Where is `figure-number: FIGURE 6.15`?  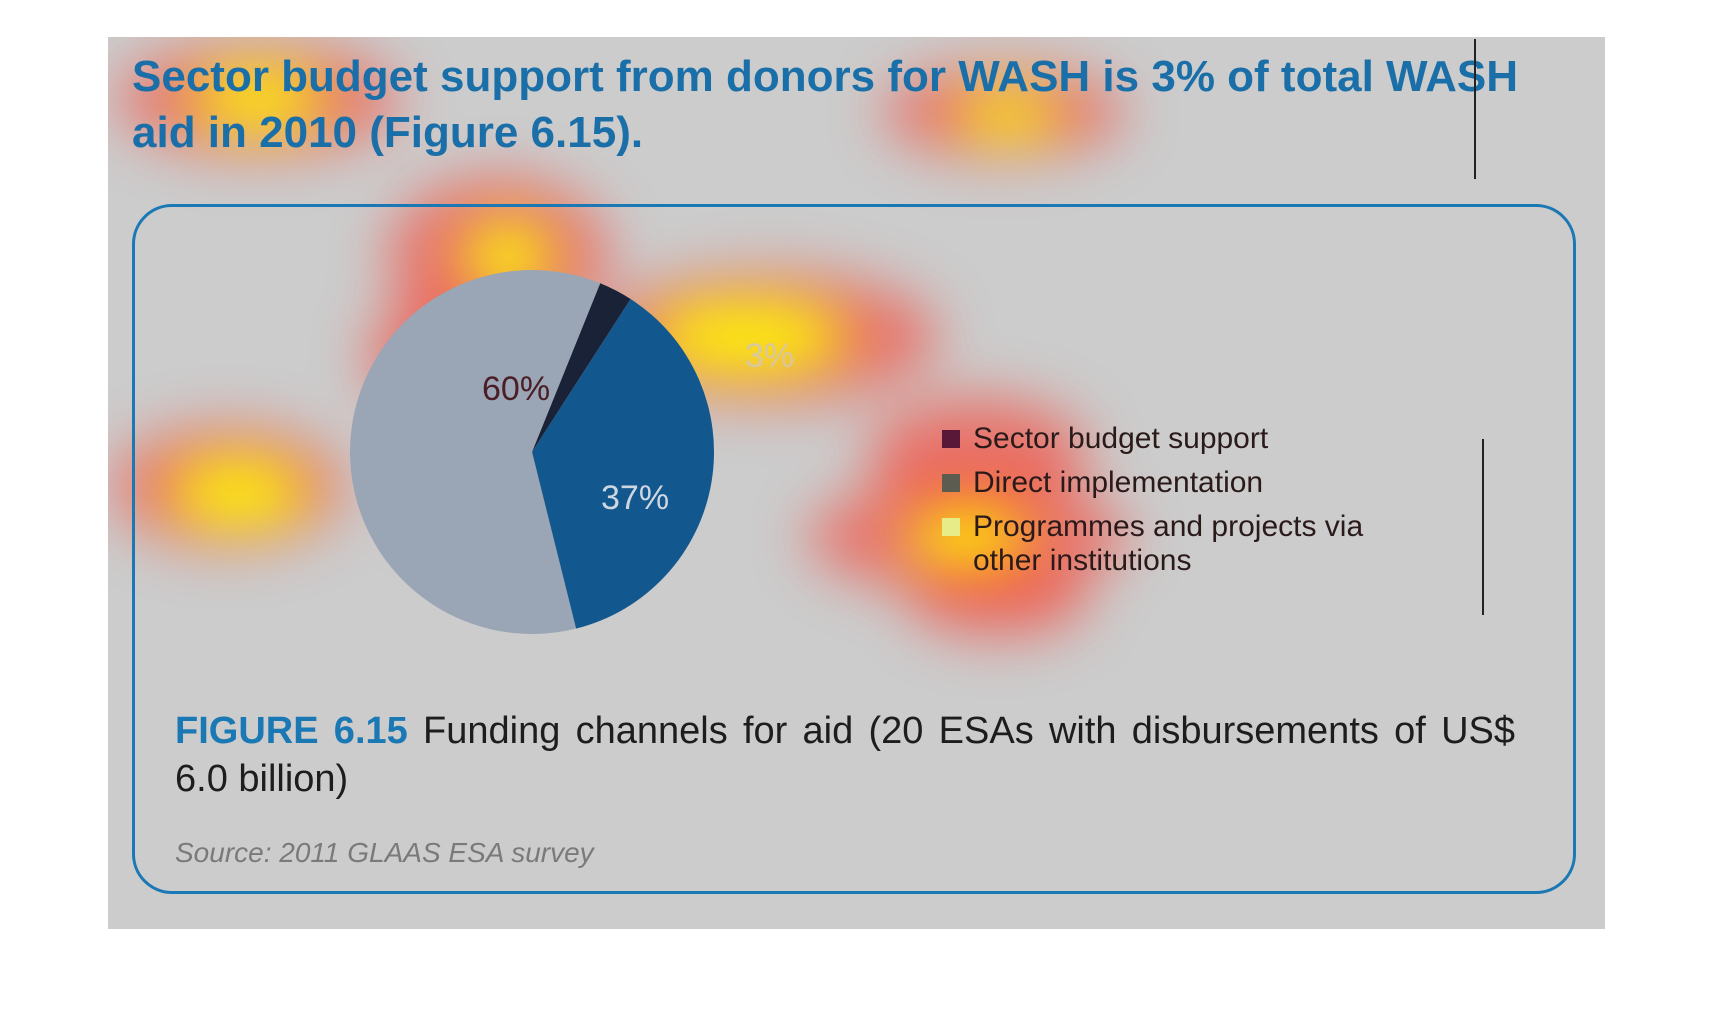 figure-number: FIGURE 6.15 is located at coordinates (291, 731).